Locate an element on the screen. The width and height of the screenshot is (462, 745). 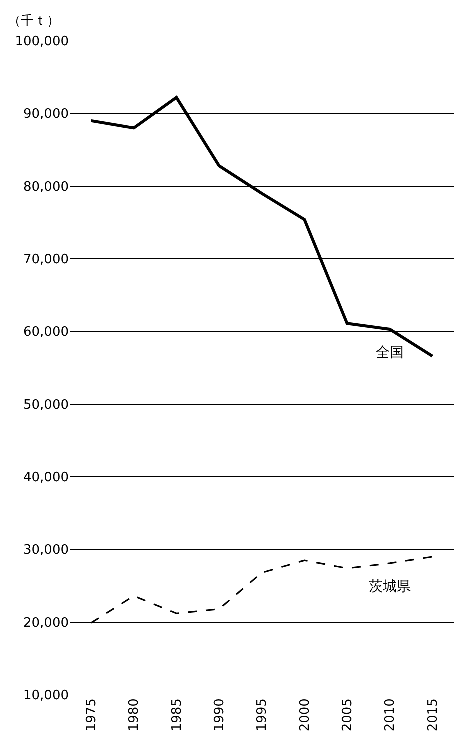
y-tick-label: 40,000 is located at coordinates (46, 478).